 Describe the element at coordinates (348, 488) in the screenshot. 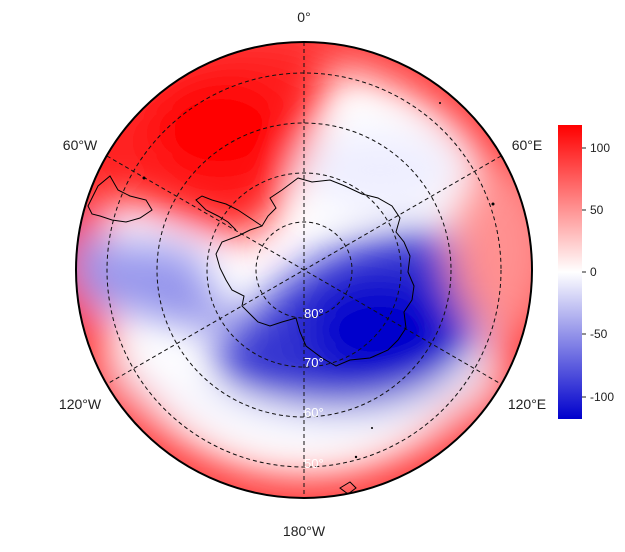

I see `new-zealand-coastline` at that location.